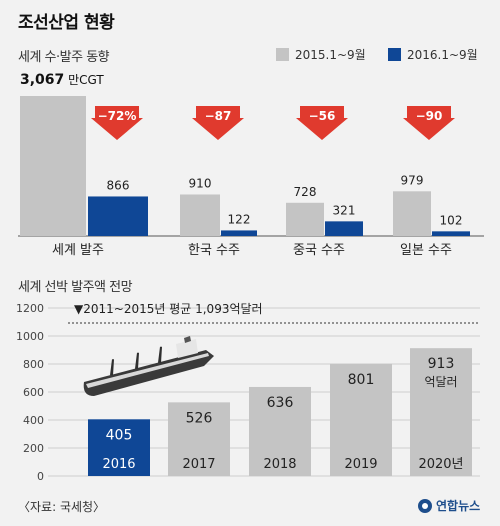  Describe the element at coordinates (442, 55) in the screenshot. I see `legend-label-2016: 2016.1~9월` at that location.